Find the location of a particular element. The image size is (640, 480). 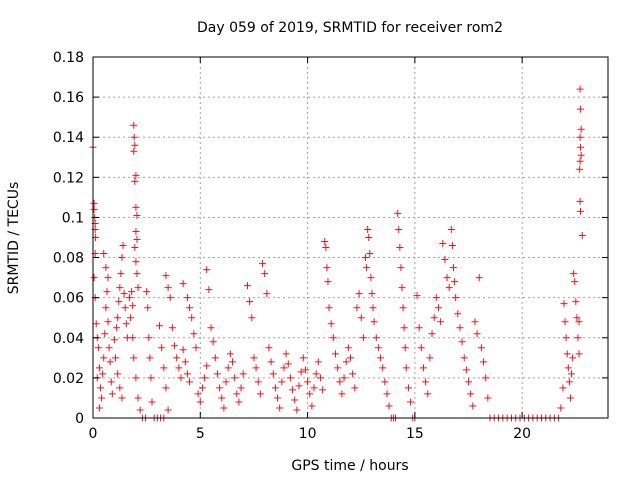

x-tick-label: 0 is located at coordinates (93, 434).